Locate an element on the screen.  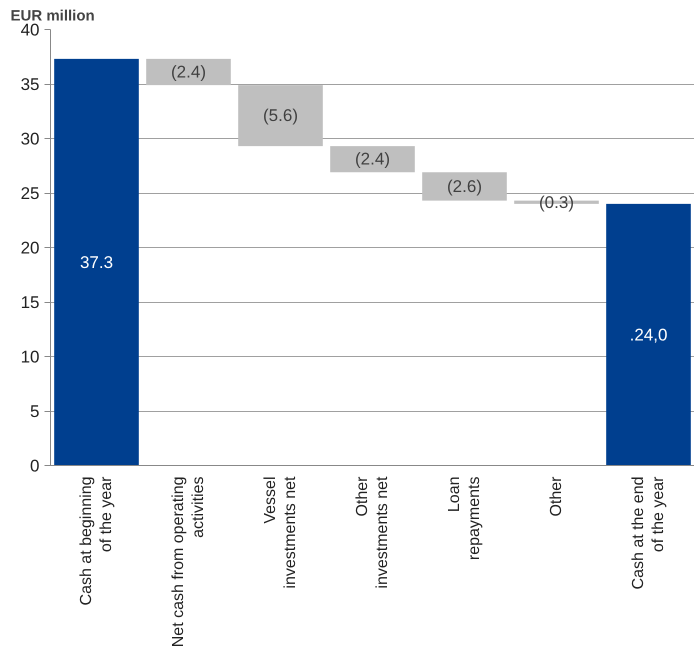
x-tick-label: Other investments net is located at coordinates (373, 532).